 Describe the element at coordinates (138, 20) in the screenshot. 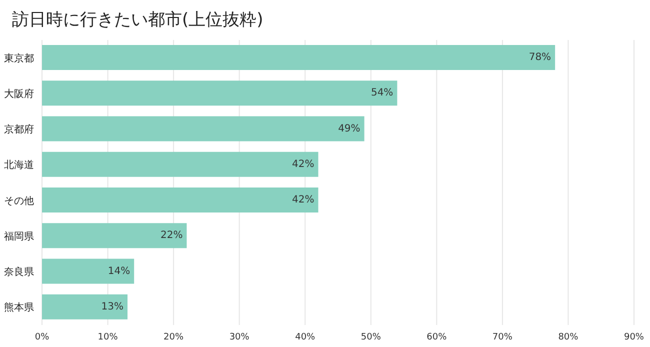

I see `chart-title: 訪日時に行きたい都市(上位抜粋)` at that location.